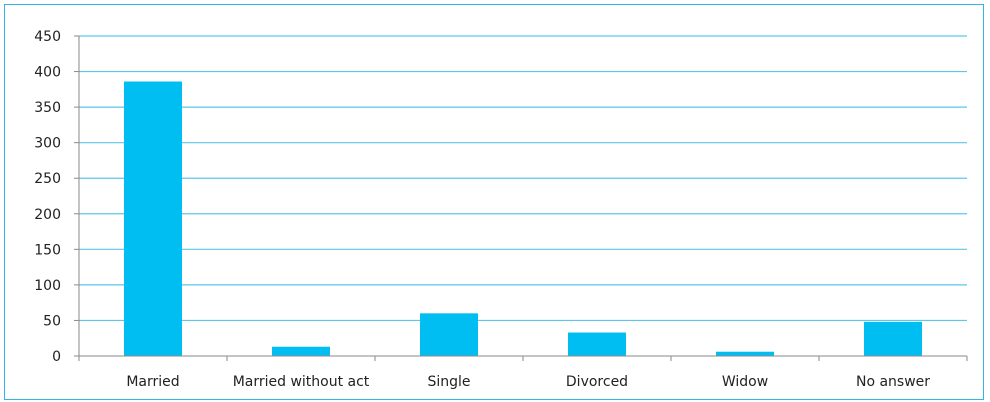 The image size is (990, 402). Describe the element at coordinates (745, 382) in the screenshot. I see `x-tick-label: Widow` at that location.